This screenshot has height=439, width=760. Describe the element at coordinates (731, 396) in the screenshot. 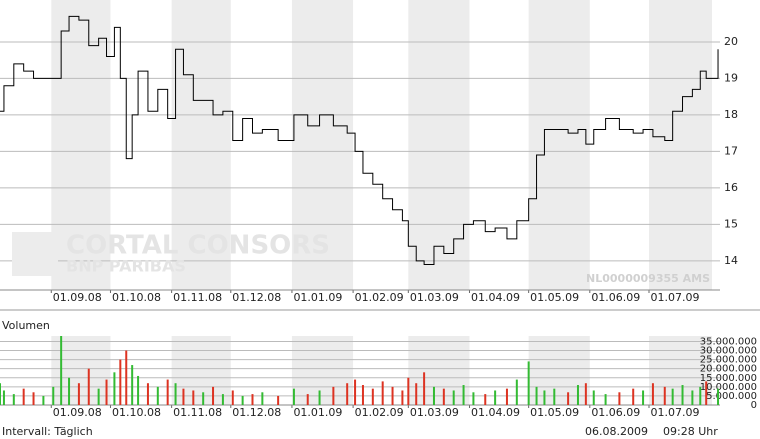

I see `y-tick-label: 5.000.000` at that location.